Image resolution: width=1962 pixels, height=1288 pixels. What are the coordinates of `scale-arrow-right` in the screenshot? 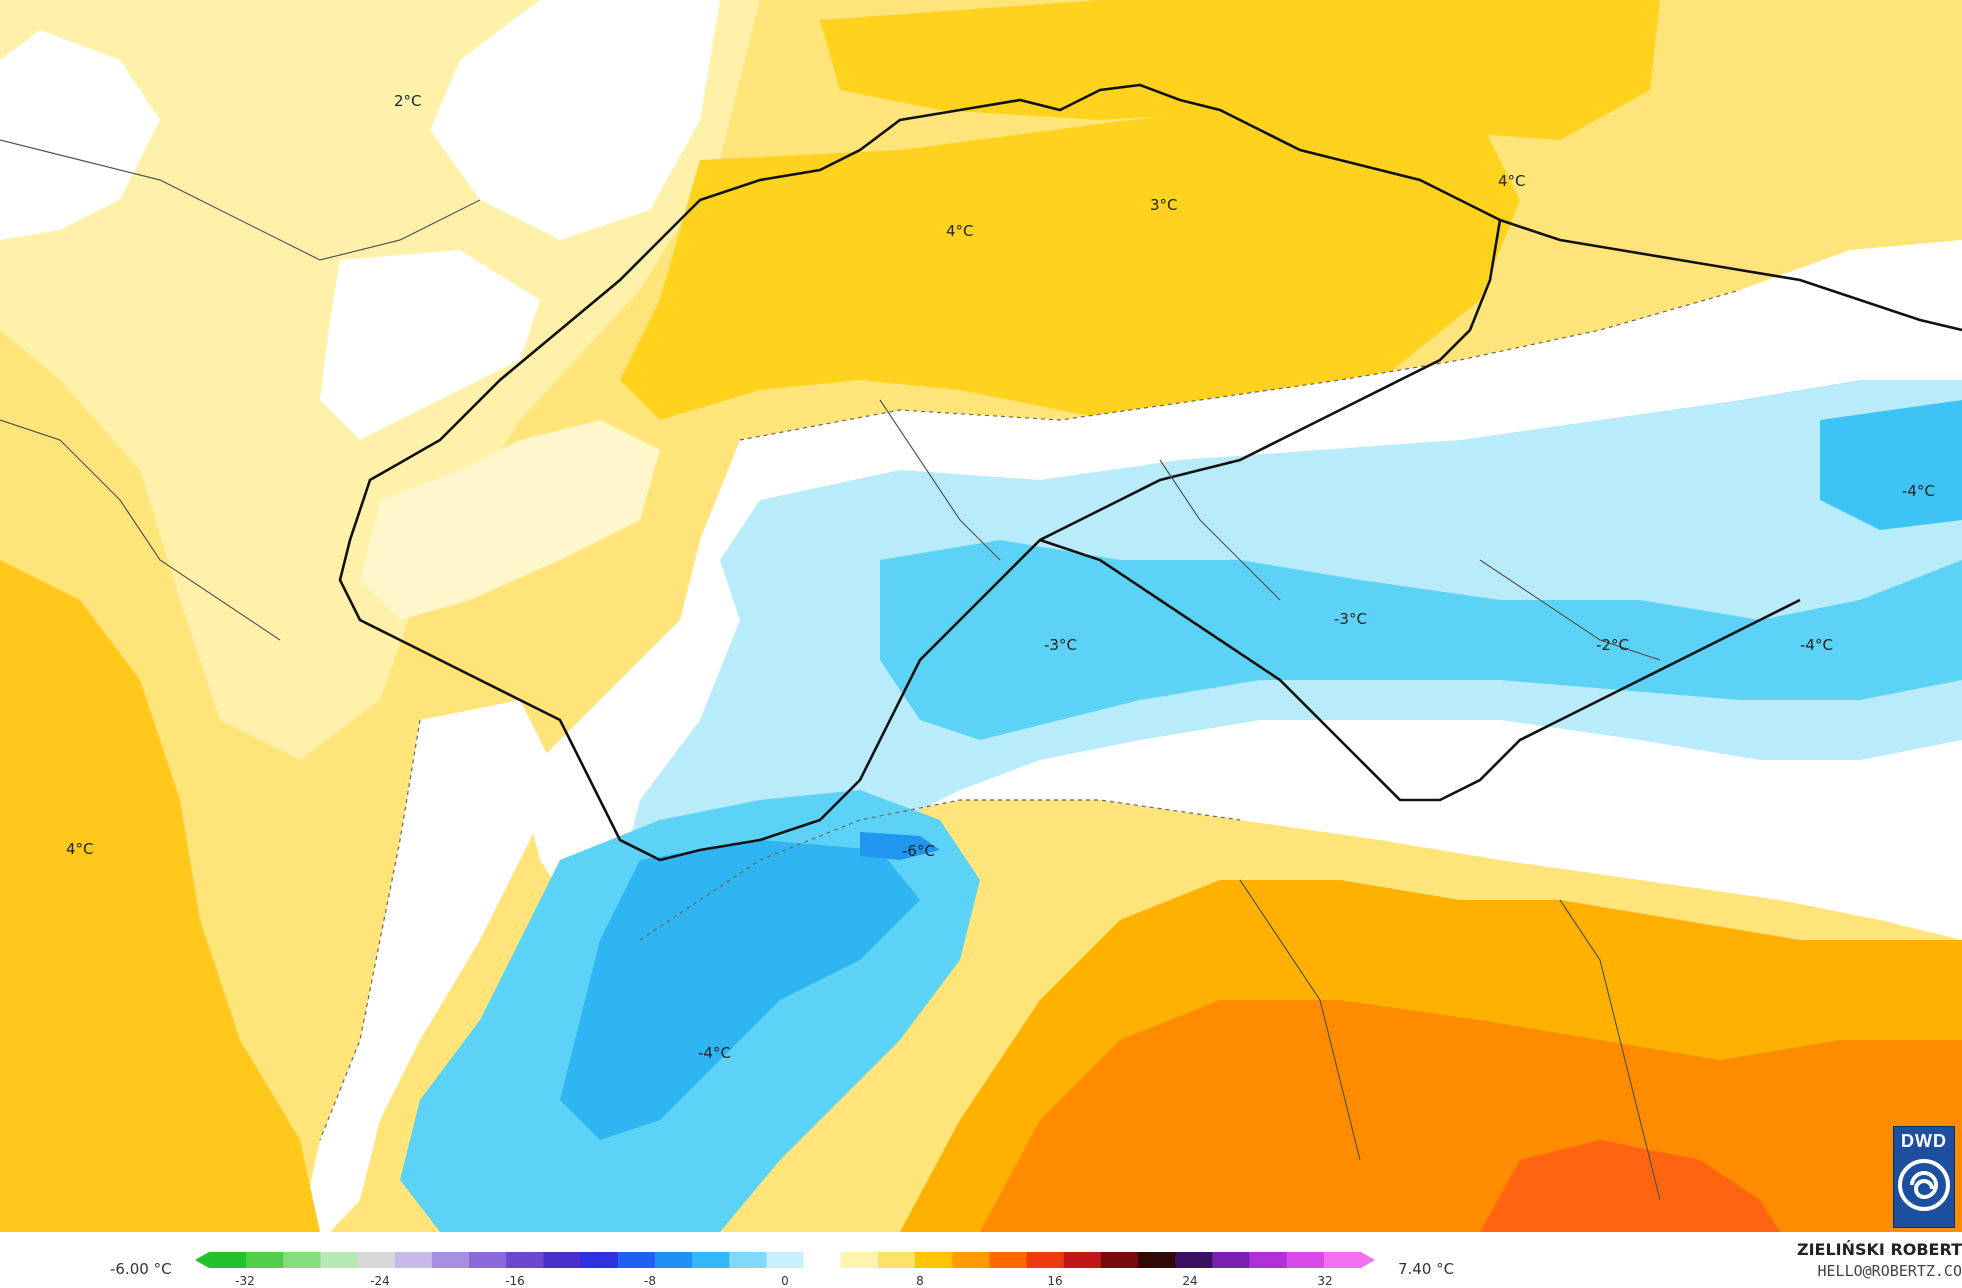 It's located at (1368, 1260).